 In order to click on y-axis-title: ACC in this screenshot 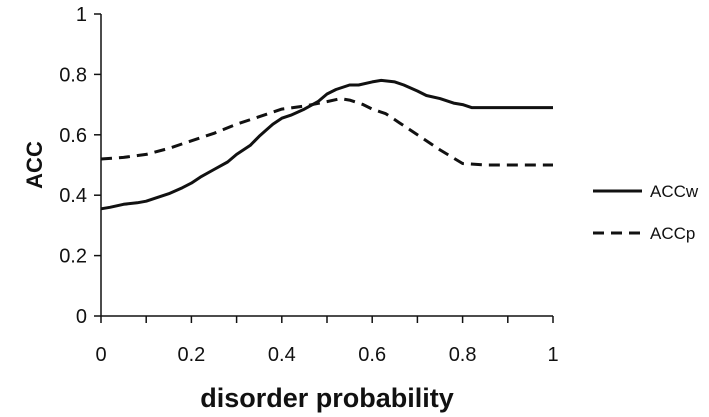, I will do `click(34, 165)`.